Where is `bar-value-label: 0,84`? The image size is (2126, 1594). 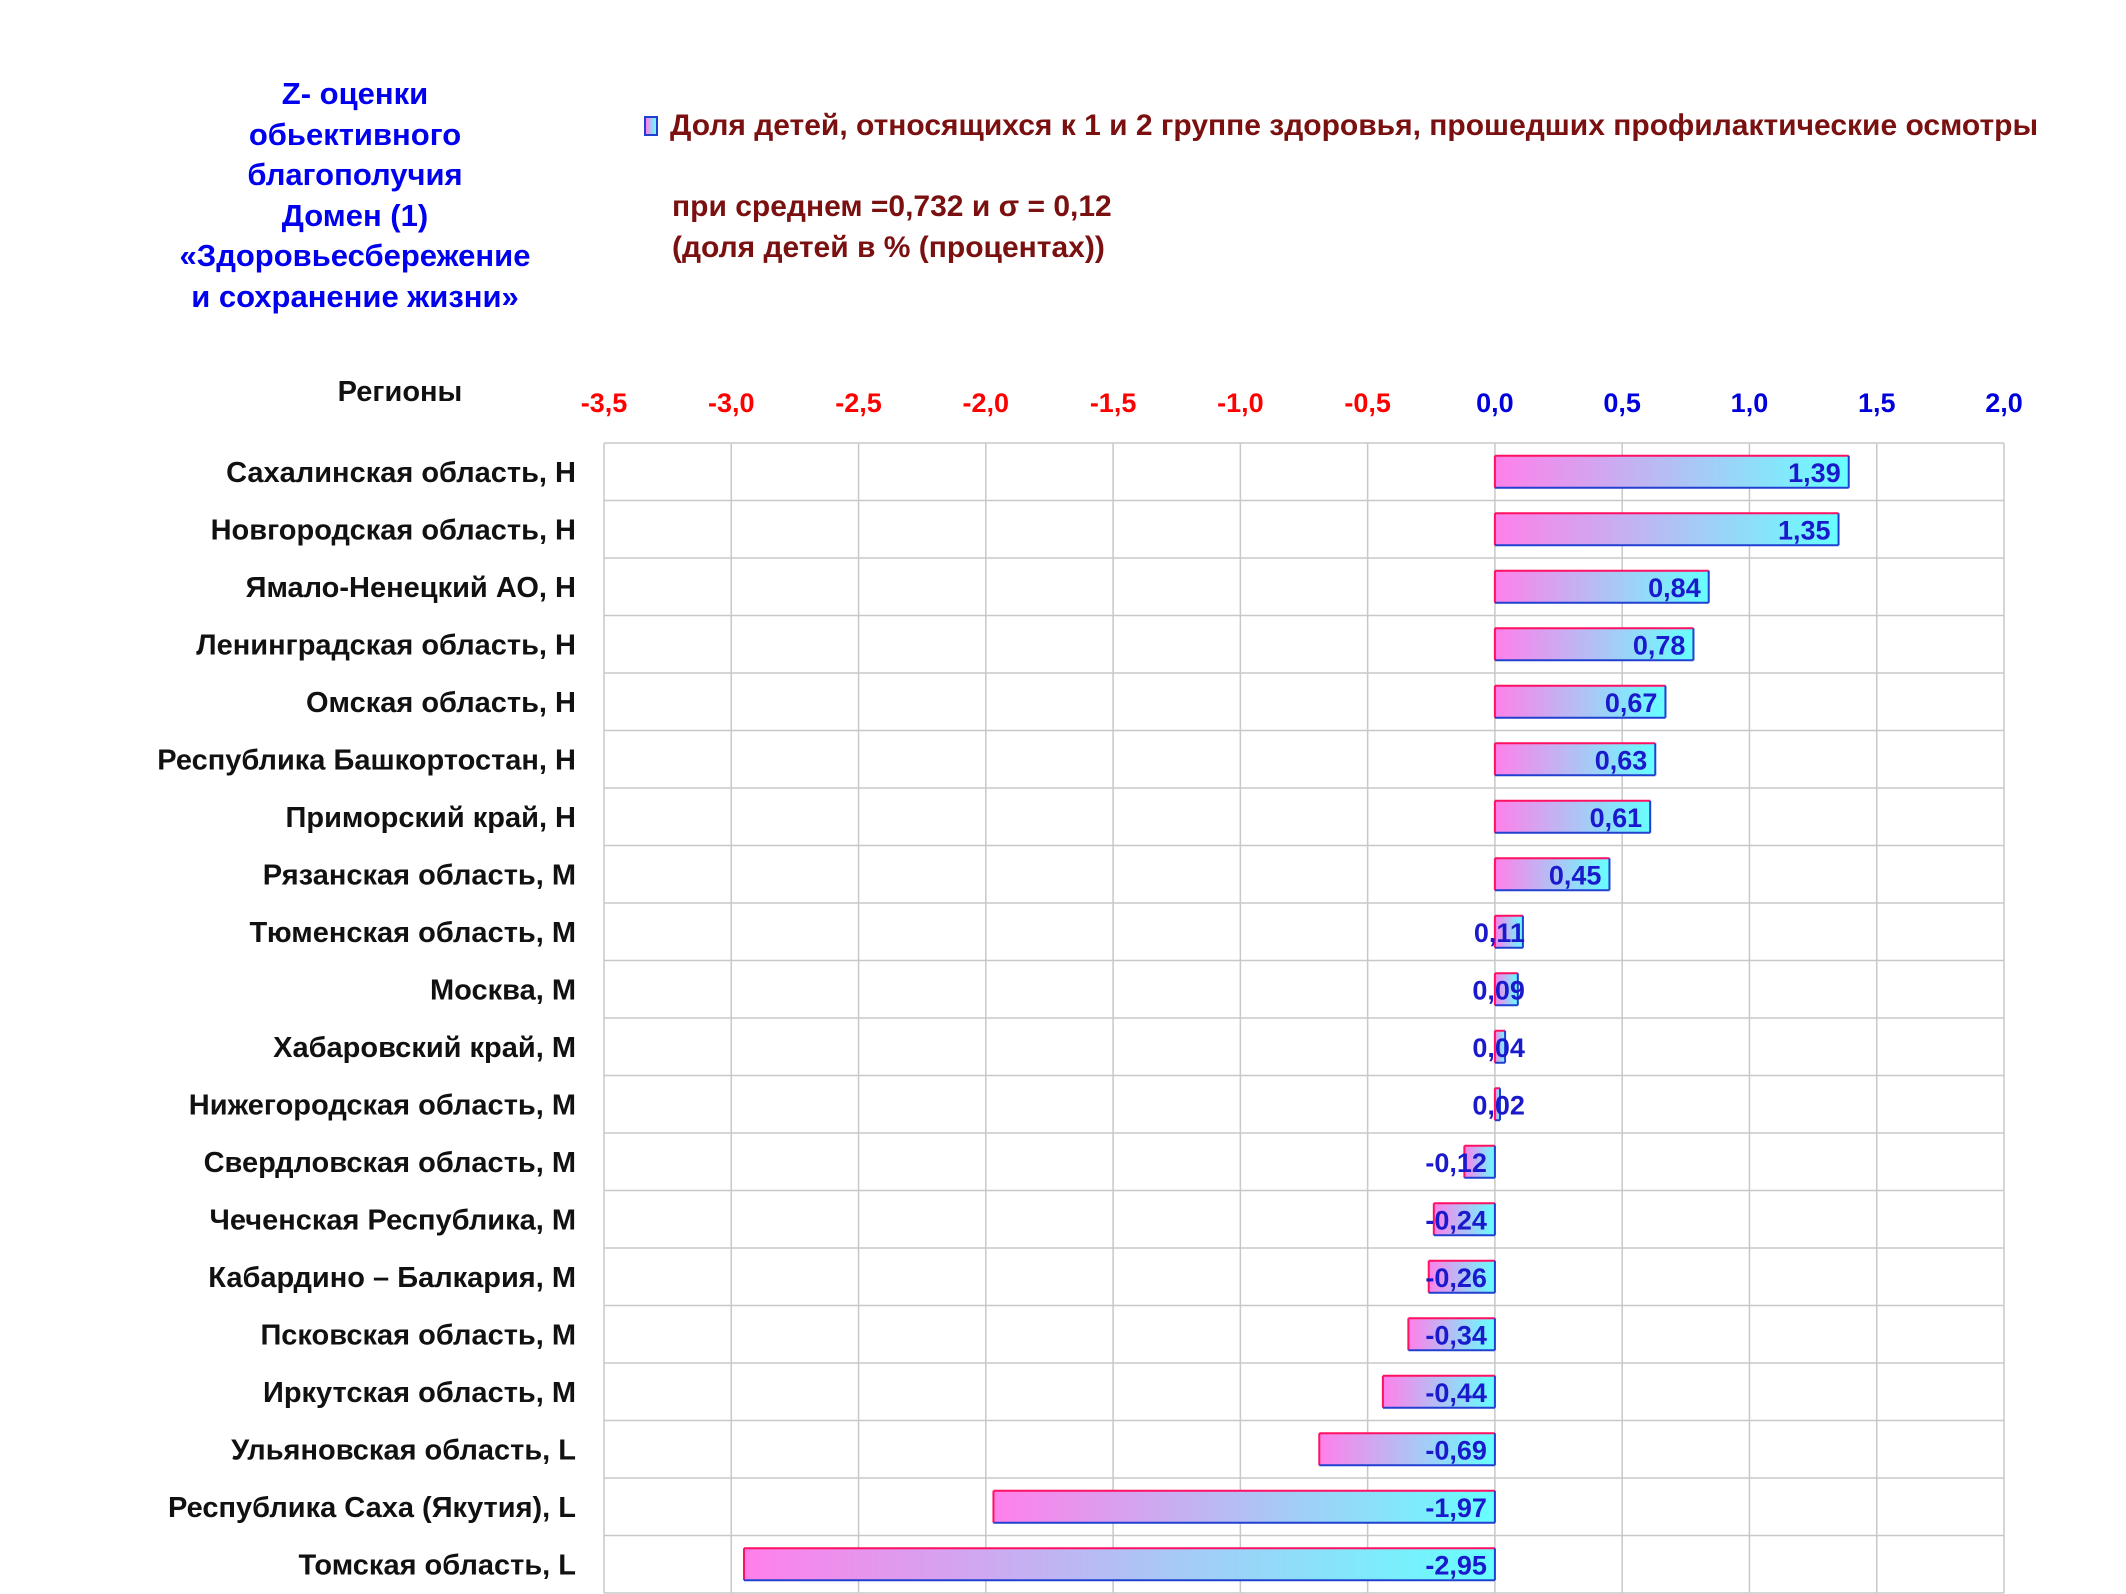
bar-value-label: 0,84 is located at coordinates (1674, 588).